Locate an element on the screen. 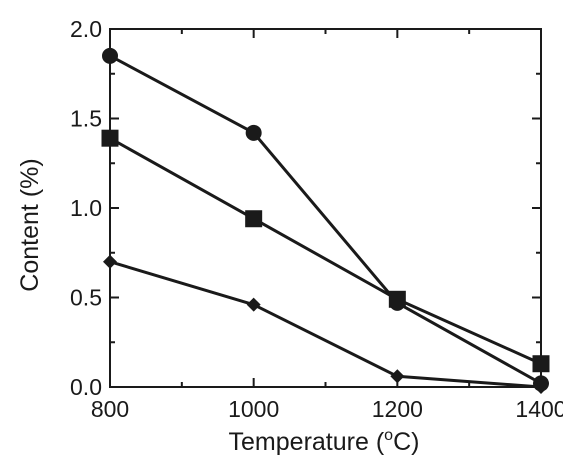  x-tick-label: 800 is located at coordinates (110, 409).